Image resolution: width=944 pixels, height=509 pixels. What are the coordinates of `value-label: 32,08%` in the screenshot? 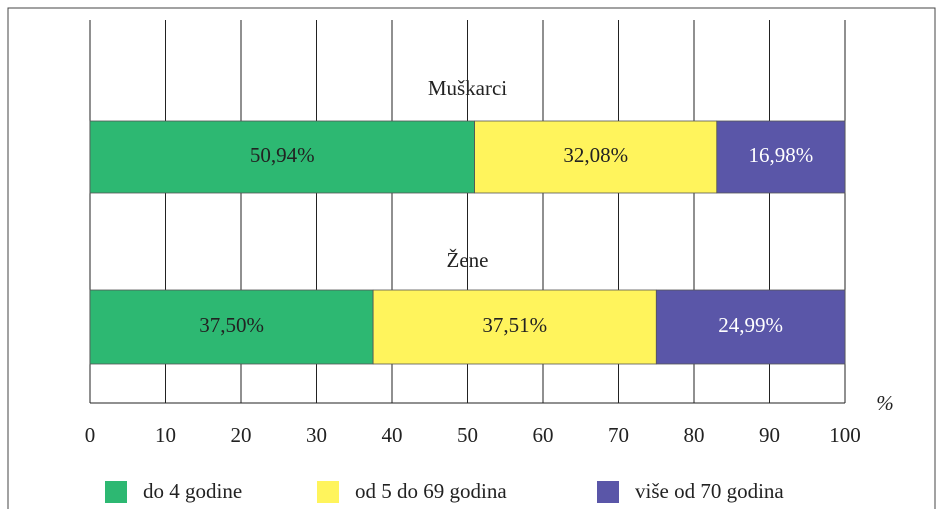 It's located at (595, 155).